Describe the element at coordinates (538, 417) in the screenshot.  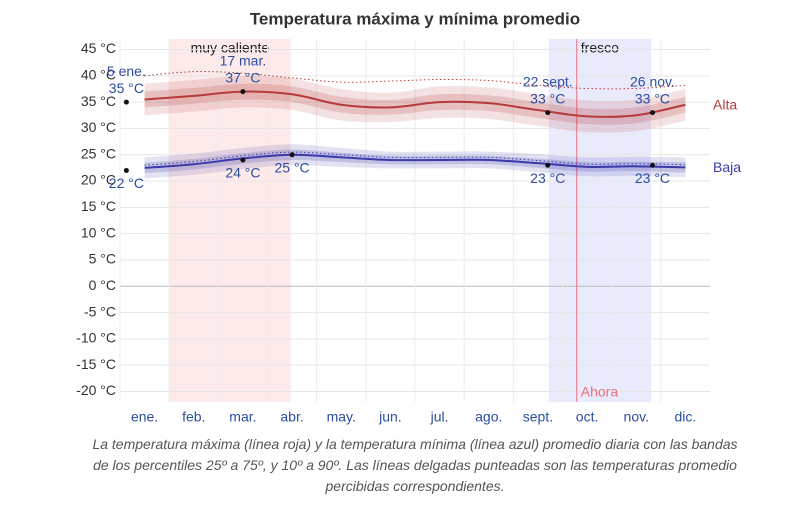
I see `x-tick-label: sept.` at that location.